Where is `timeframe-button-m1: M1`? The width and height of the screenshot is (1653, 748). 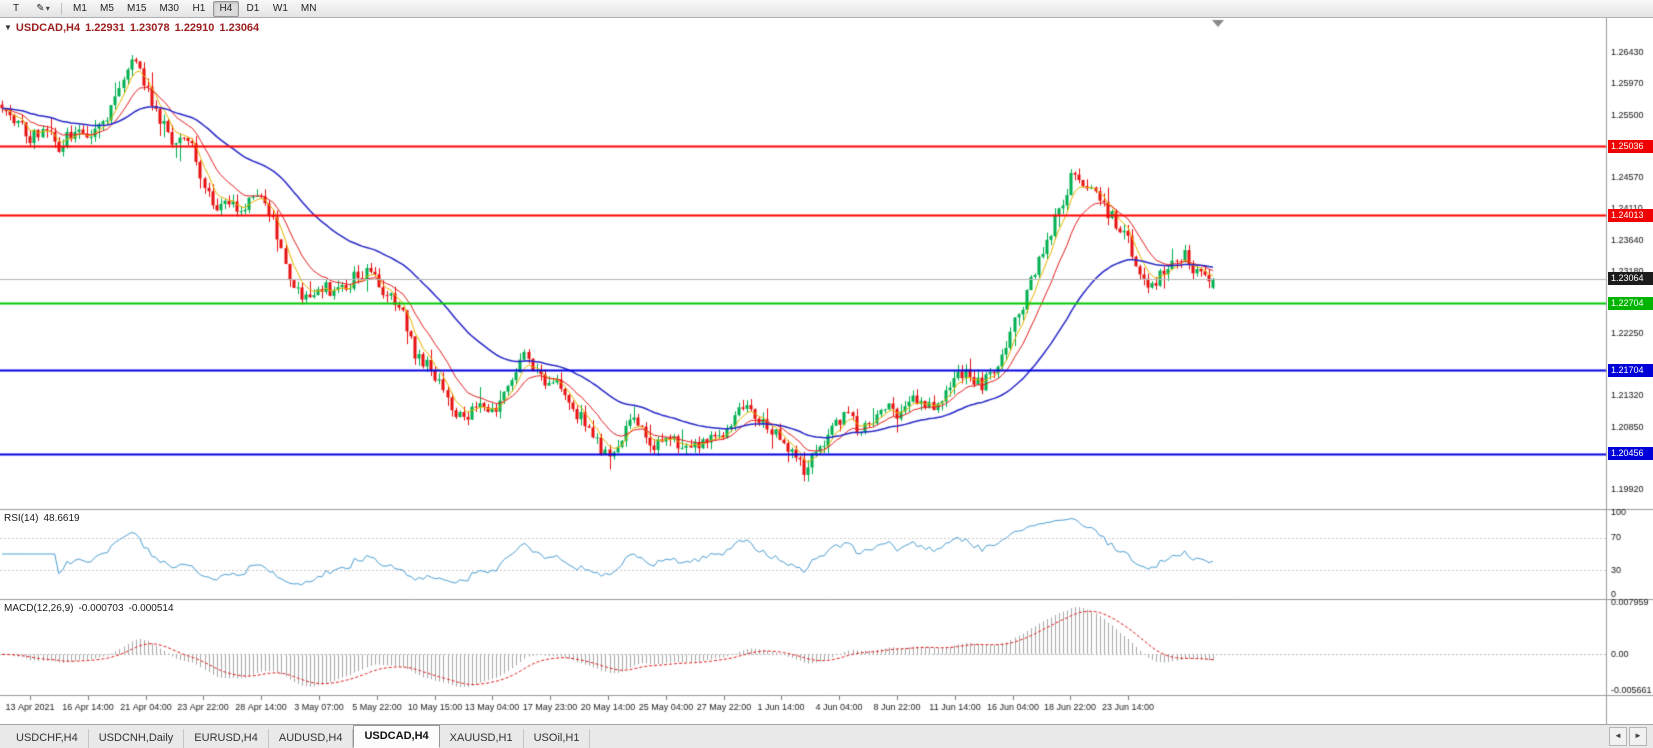 timeframe-button-m1: M1 is located at coordinates (80, 8).